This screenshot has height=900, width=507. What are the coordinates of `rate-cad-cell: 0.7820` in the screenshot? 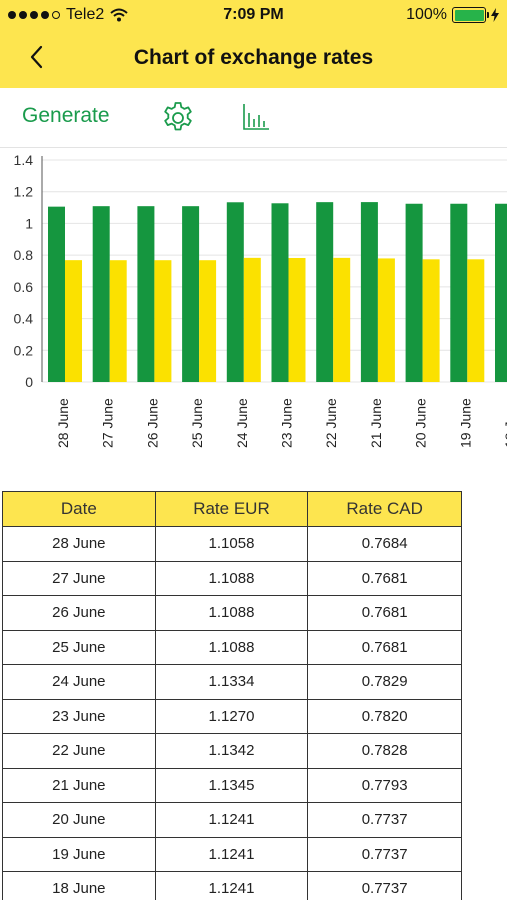 It's located at (384, 716).